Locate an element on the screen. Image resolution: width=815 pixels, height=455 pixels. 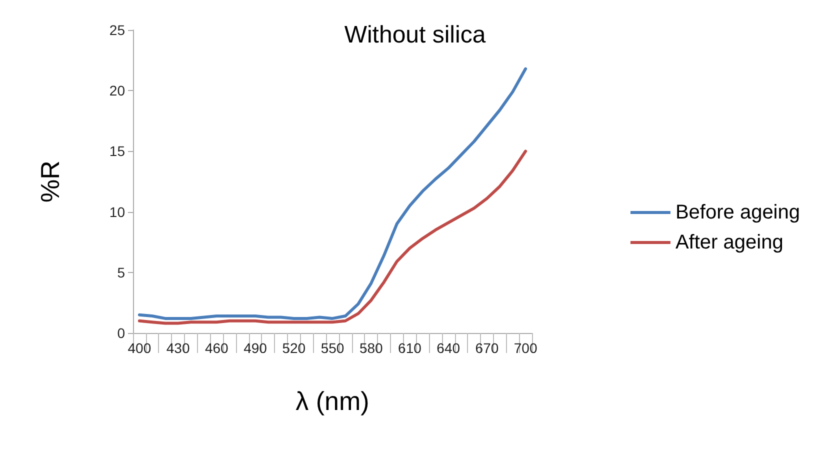
x-tick-label: 460 is located at coordinates (216, 348).